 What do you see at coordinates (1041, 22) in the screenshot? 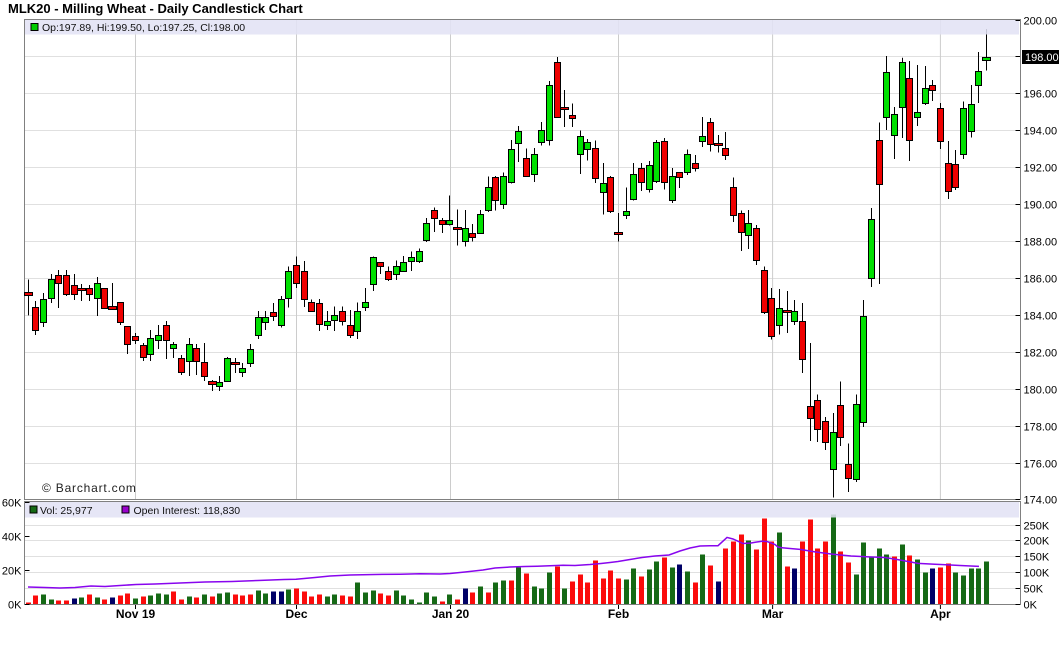
I see `svg-text: 200.00` at bounding box center [1041, 22].